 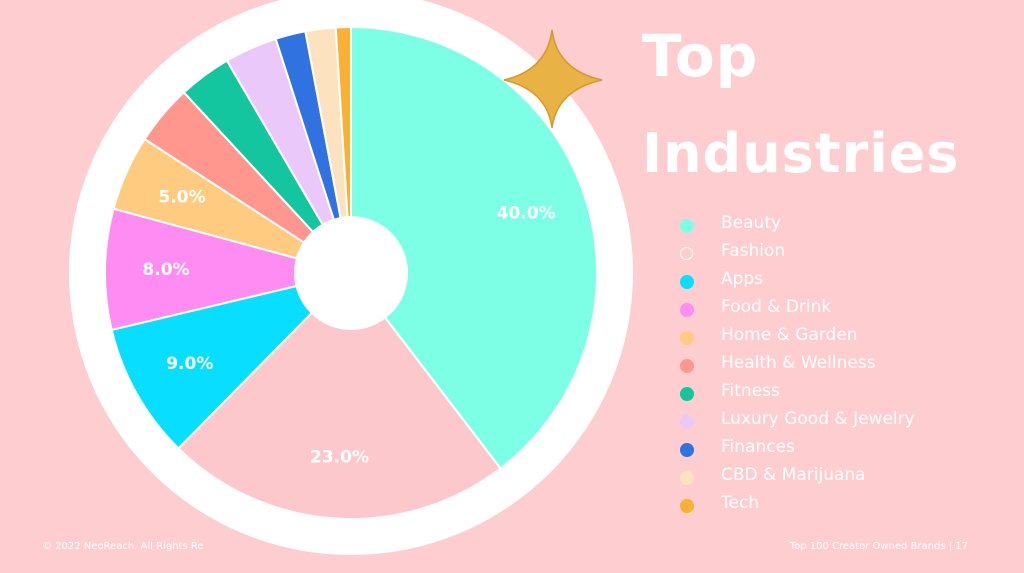 I want to click on chart-title-line1: Top, so click(x=700, y=56).